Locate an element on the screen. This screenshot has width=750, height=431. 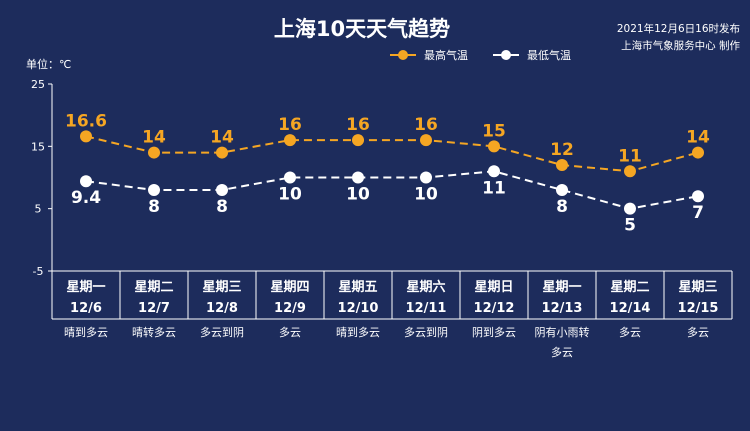
series-lines is located at coordinates (392, 172).